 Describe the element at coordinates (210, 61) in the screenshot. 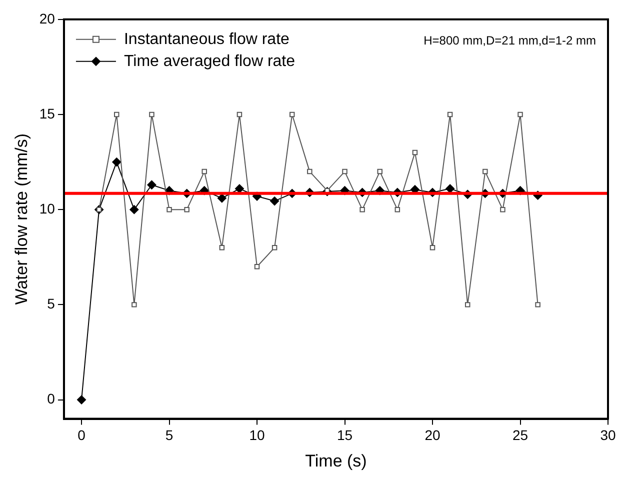

I see `legend-label: Time averaged flow rate` at that location.